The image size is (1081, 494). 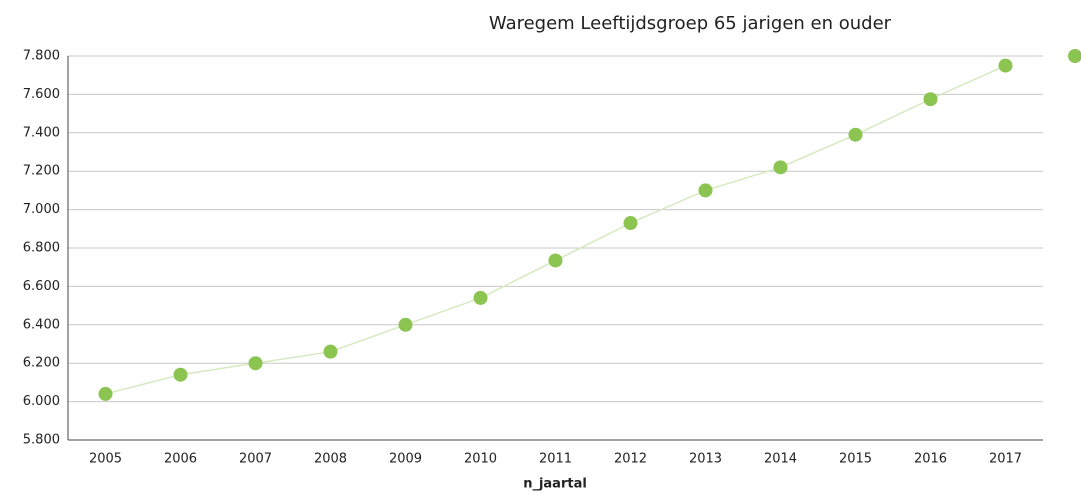 I want to click on y-tick-label: 6.200, so click(x=41, y=363).